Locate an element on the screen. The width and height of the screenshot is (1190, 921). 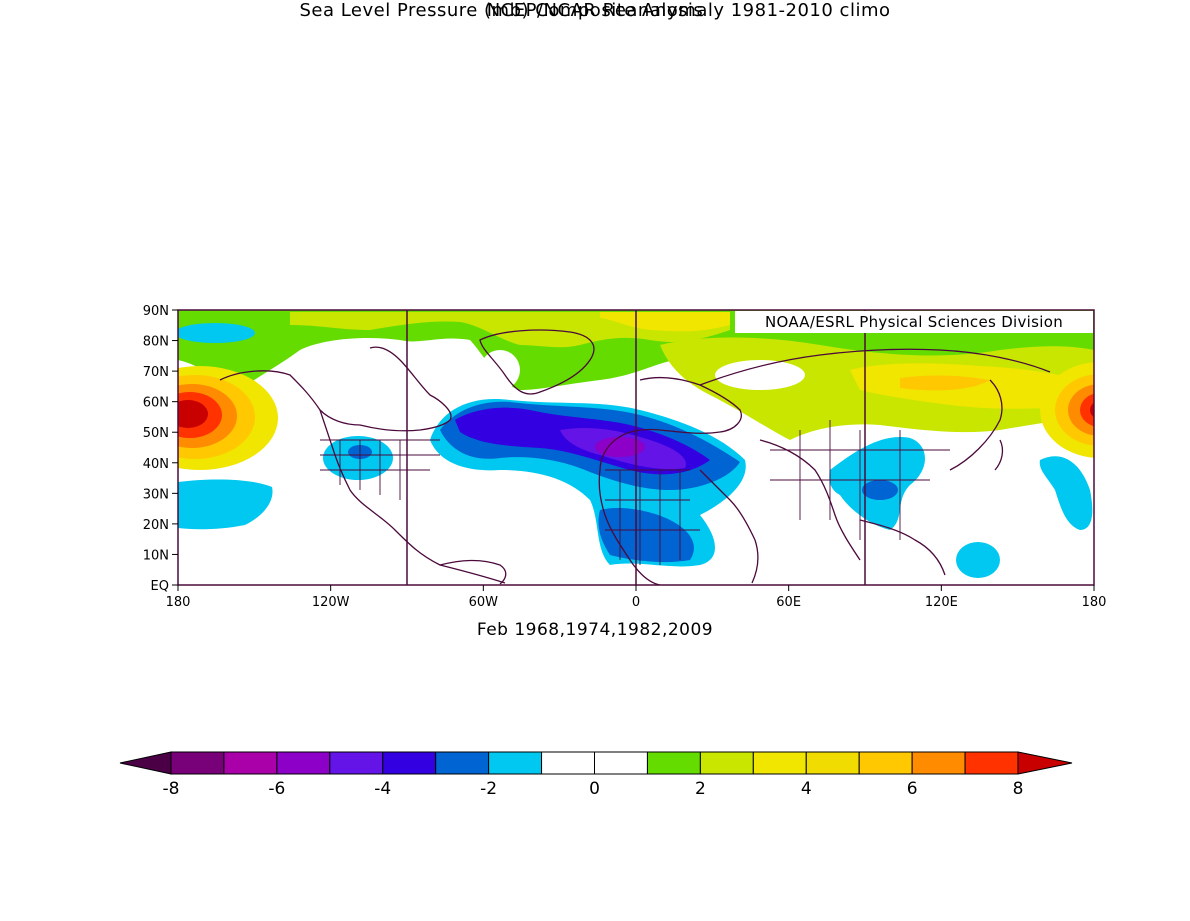
coastline-north-america is located at coordinates (362, 465).